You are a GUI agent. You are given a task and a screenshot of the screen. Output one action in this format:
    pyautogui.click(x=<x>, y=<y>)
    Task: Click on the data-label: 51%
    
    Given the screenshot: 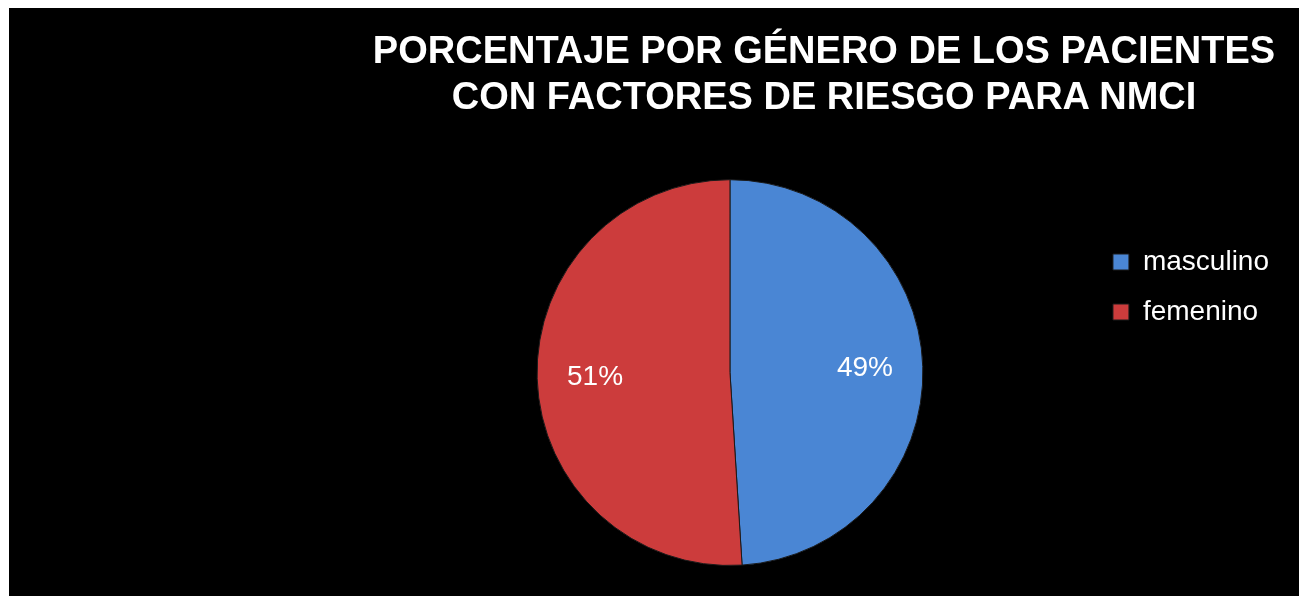 What is the action you would take?
    pyautogui.click(x=595, y=375)
    